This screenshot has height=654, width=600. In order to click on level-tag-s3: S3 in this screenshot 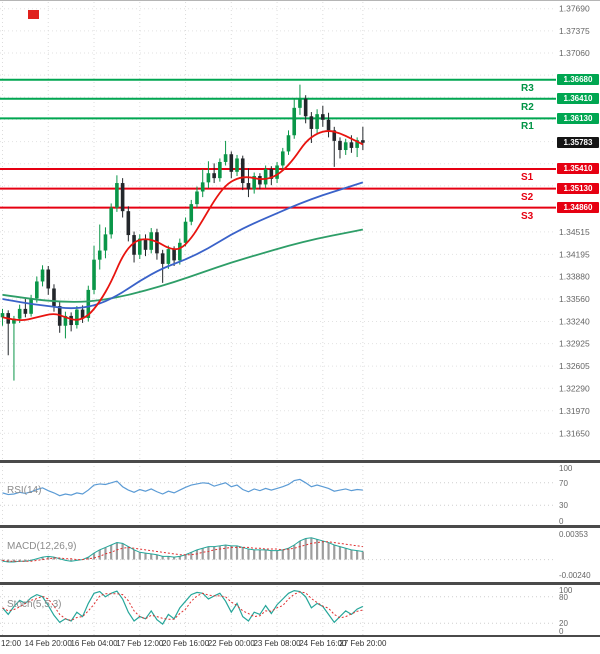, I will do `click(527, 216)`.